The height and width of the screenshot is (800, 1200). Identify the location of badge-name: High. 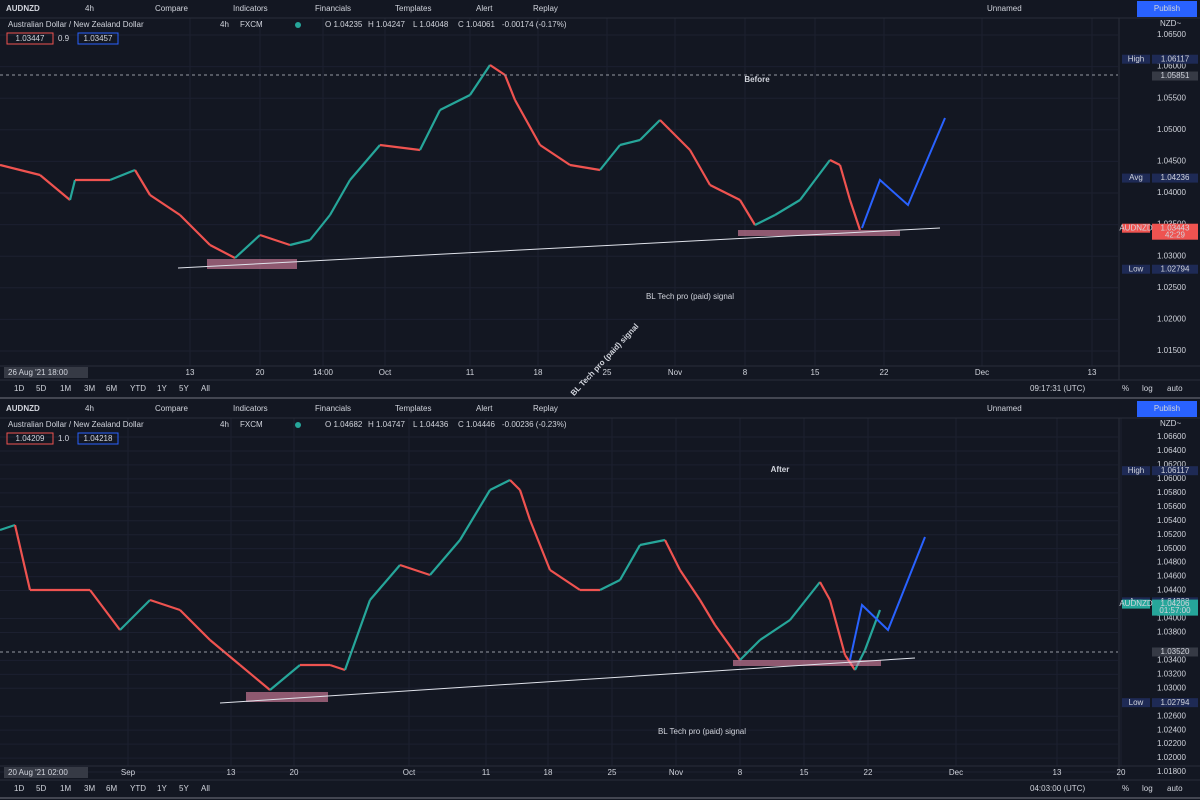
(1136, 58).